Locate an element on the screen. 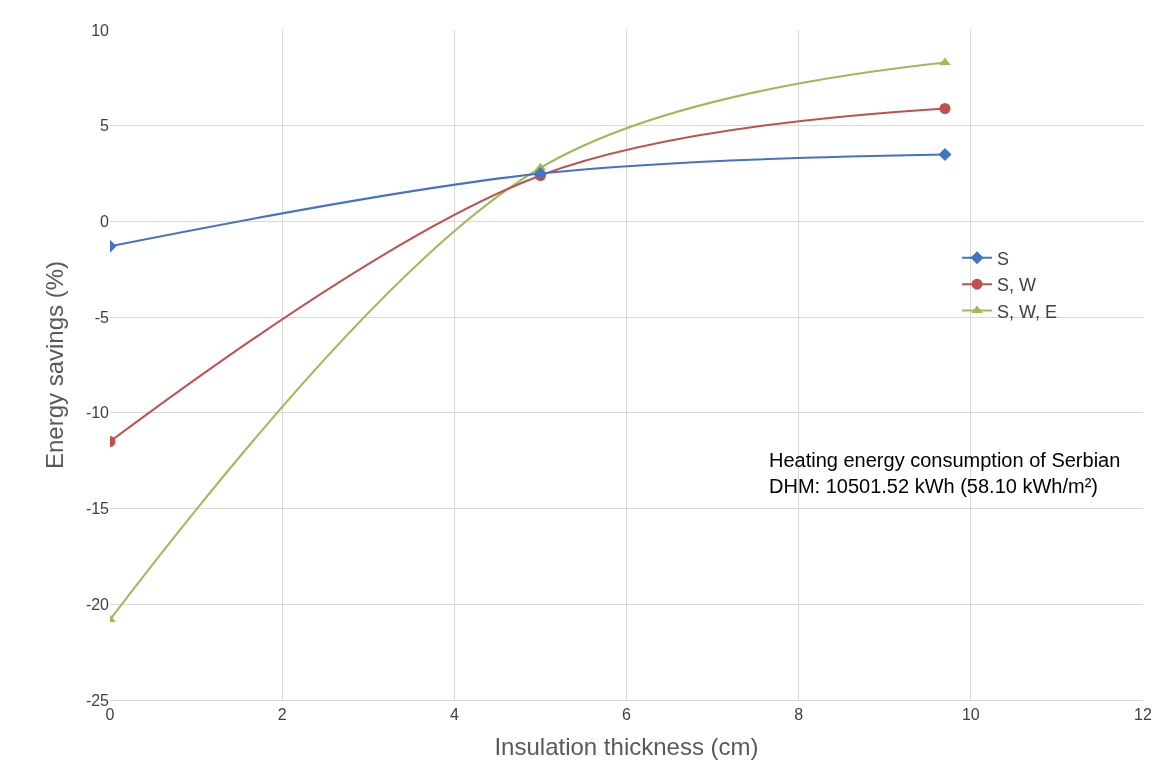  y-axis-title: Energy savings (%) is located at coordinates (54, 365).